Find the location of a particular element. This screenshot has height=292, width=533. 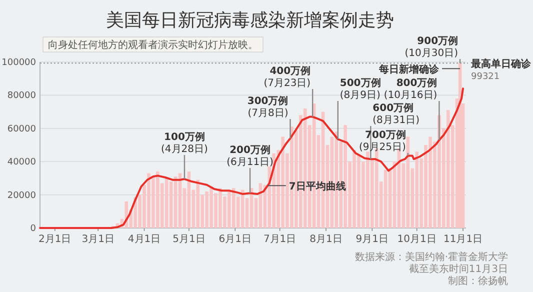

annotation: 每日新增确诊 is located at coordinates (409, 70).